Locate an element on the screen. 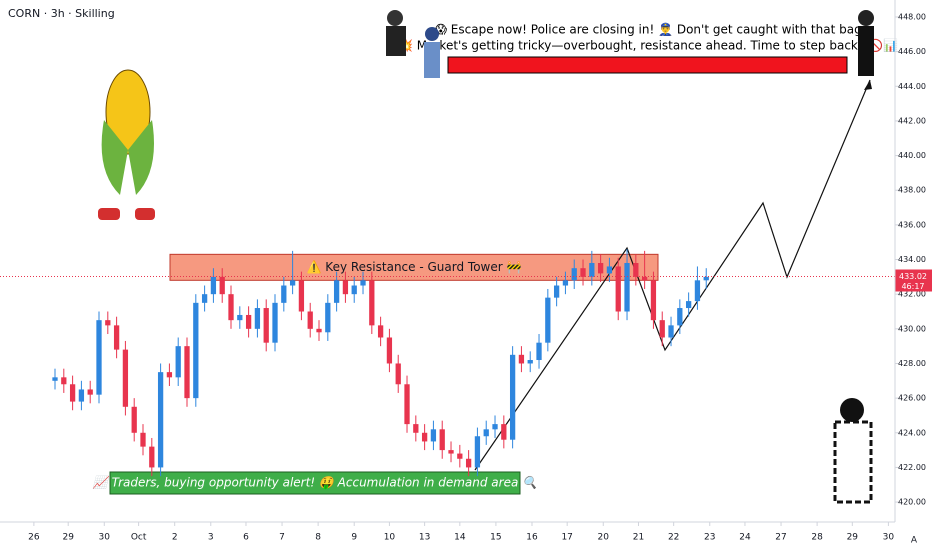  y-tick-label: 430.00 is located at coordinates (912, 328).